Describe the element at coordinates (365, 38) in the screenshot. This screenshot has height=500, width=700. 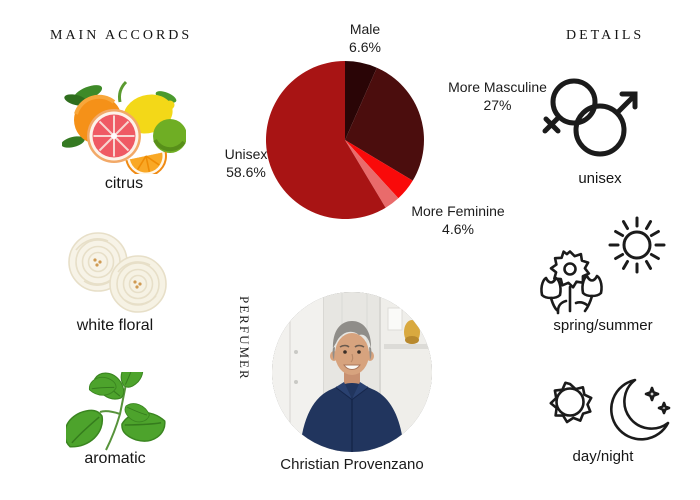
I see `pie-label-male: Male 6.6%` at that location.